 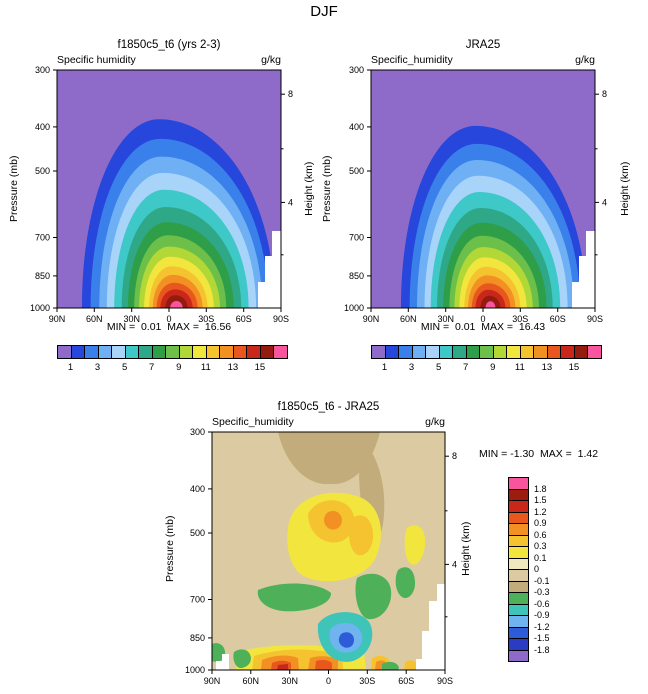 I want to click on colorbar-tick-label: -1.8, so click(x=542, y=649).